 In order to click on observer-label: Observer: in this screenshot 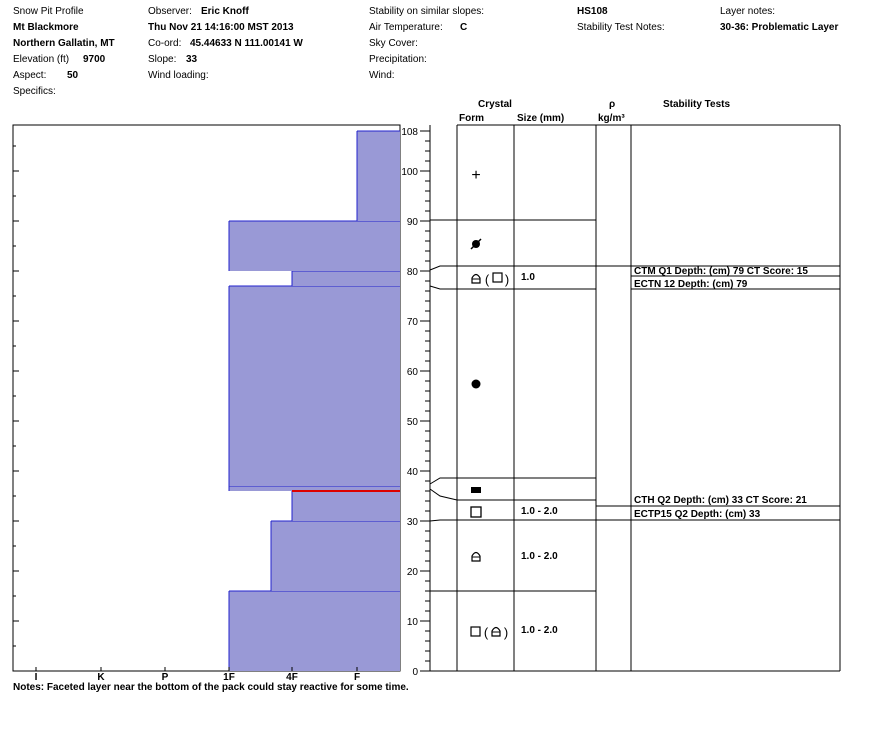, I will do `click(170, 11)`.